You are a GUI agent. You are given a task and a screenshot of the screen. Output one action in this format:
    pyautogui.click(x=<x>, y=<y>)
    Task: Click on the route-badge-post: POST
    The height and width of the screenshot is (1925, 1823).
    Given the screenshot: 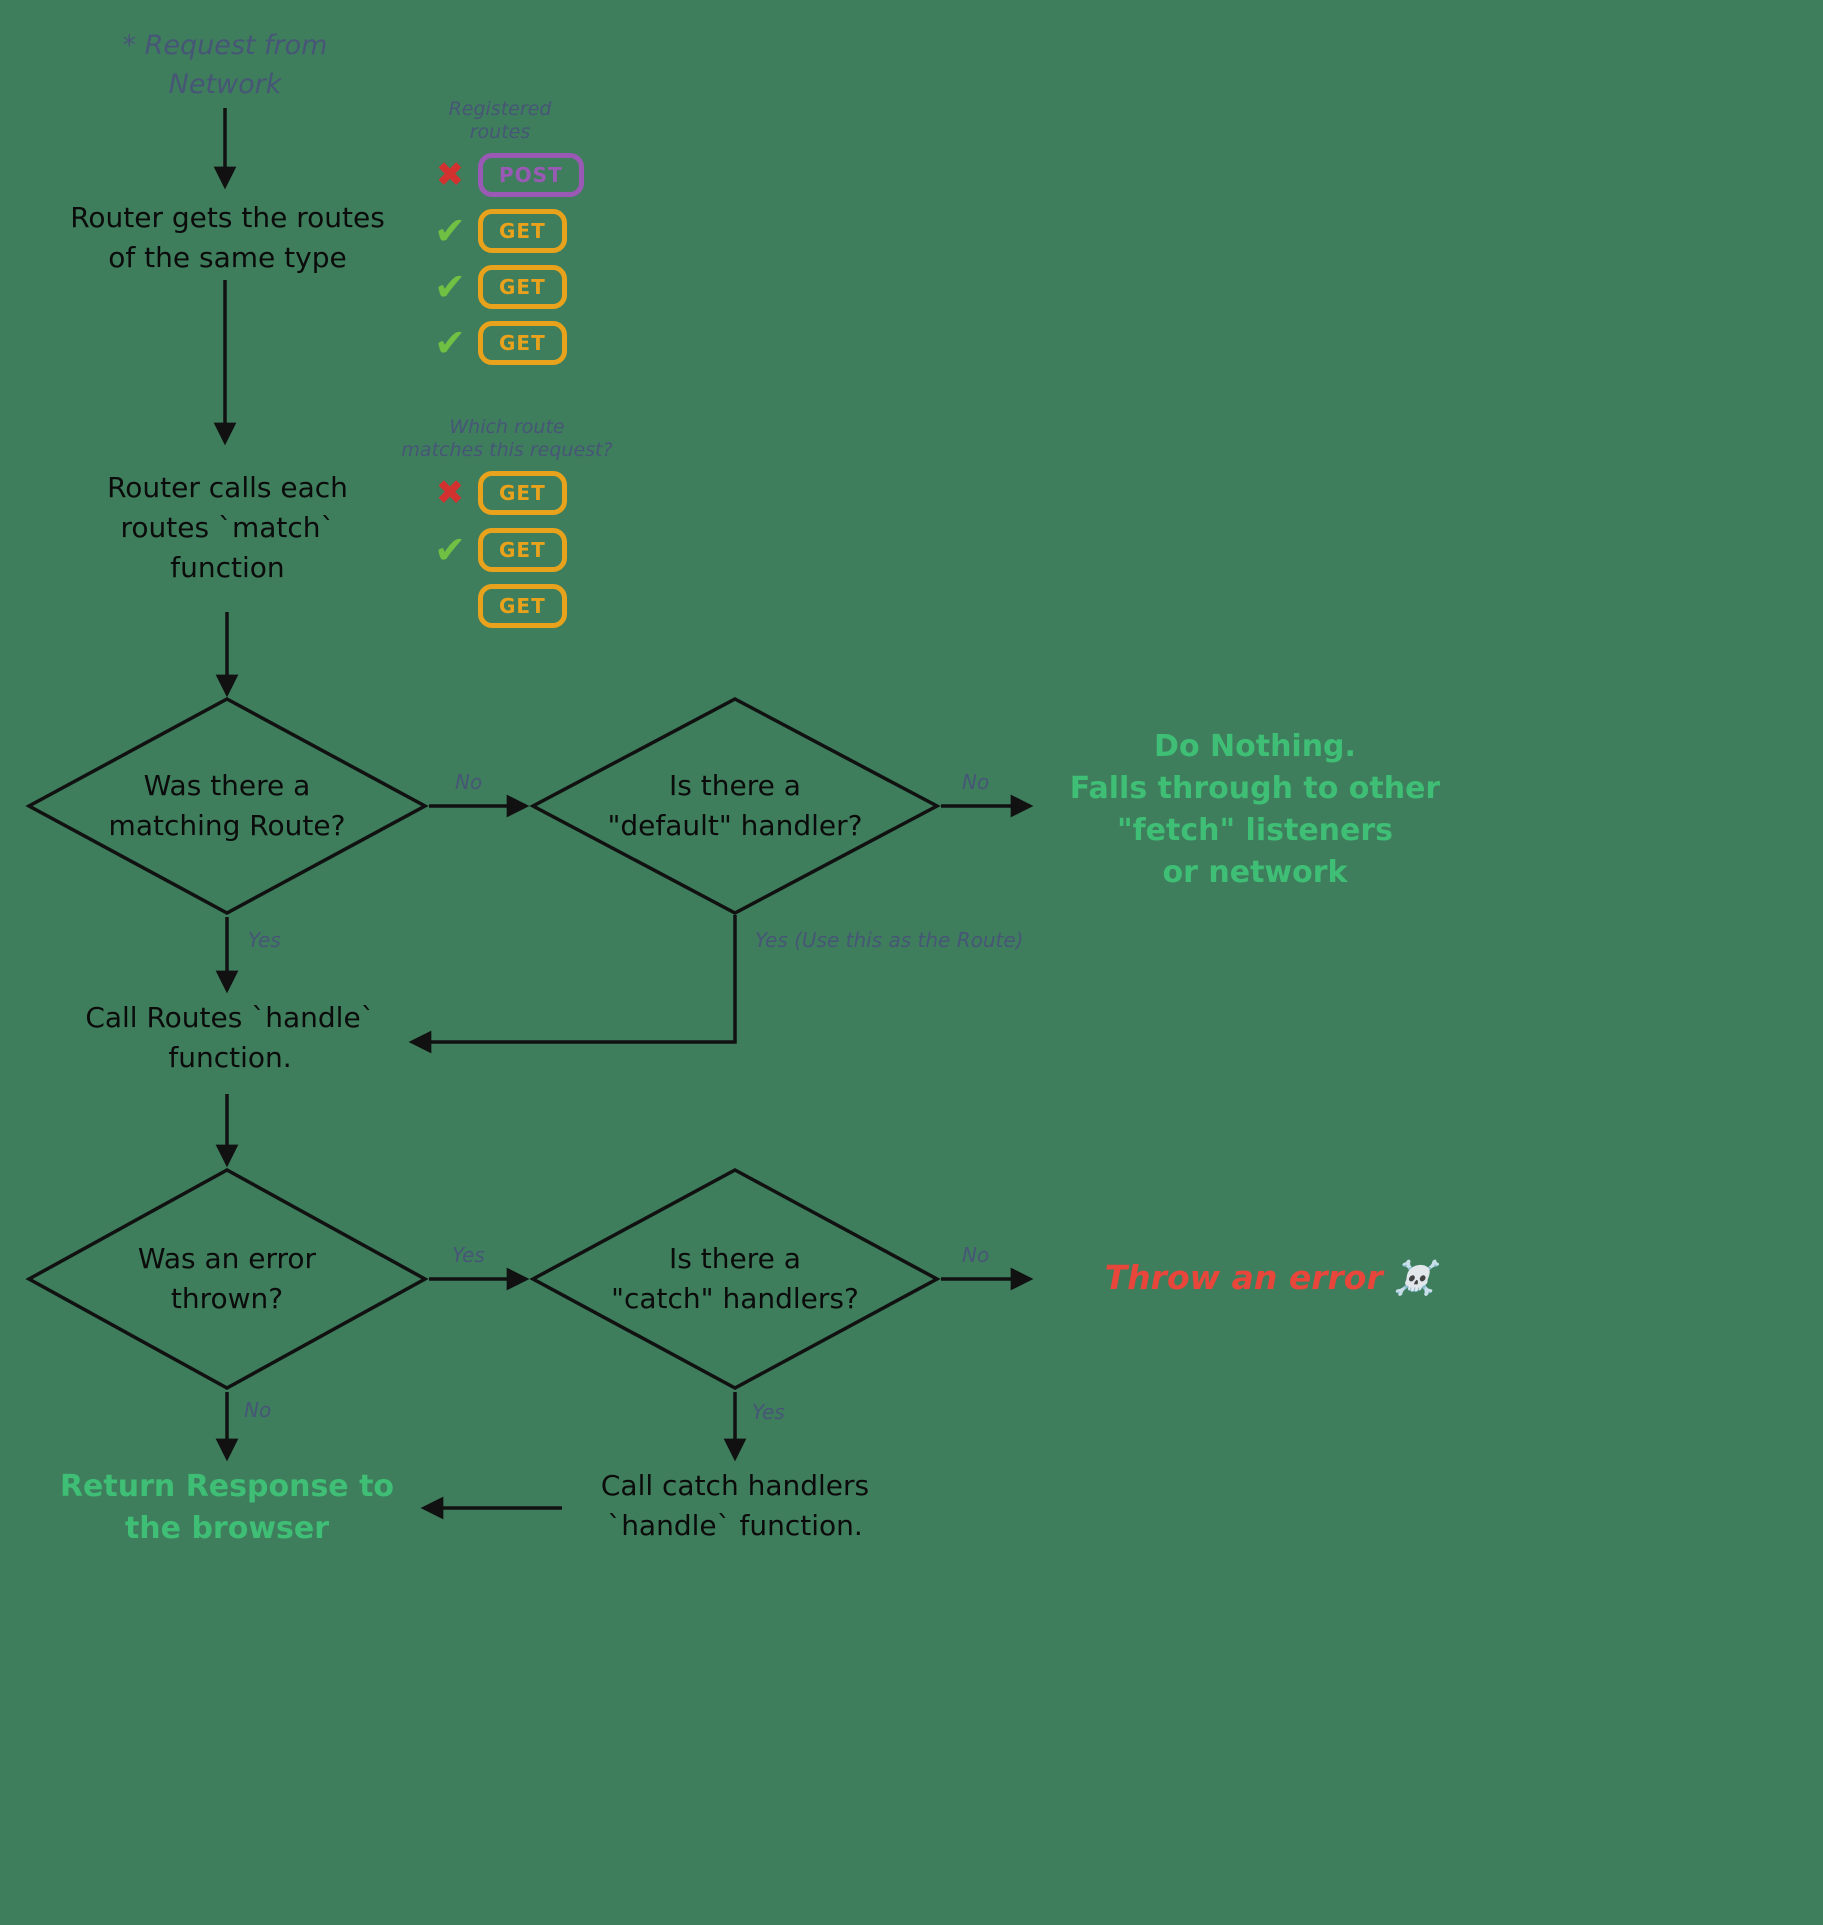 What is the action you would take?
    pyautogui.click(x=531, y=175)
    